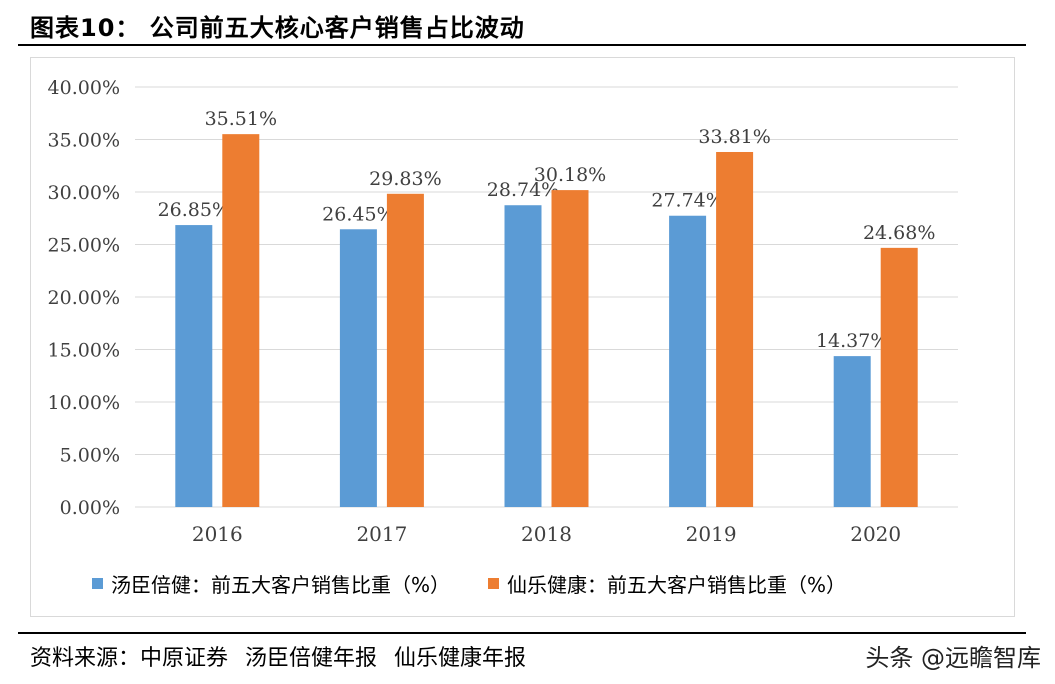 Image resolution: width=1055 pixels, height=684 pixels. I want to click on source-note: 资料来源：中原证券 汤臣倍健年报 仙乐健康年报, so click(278, 658).